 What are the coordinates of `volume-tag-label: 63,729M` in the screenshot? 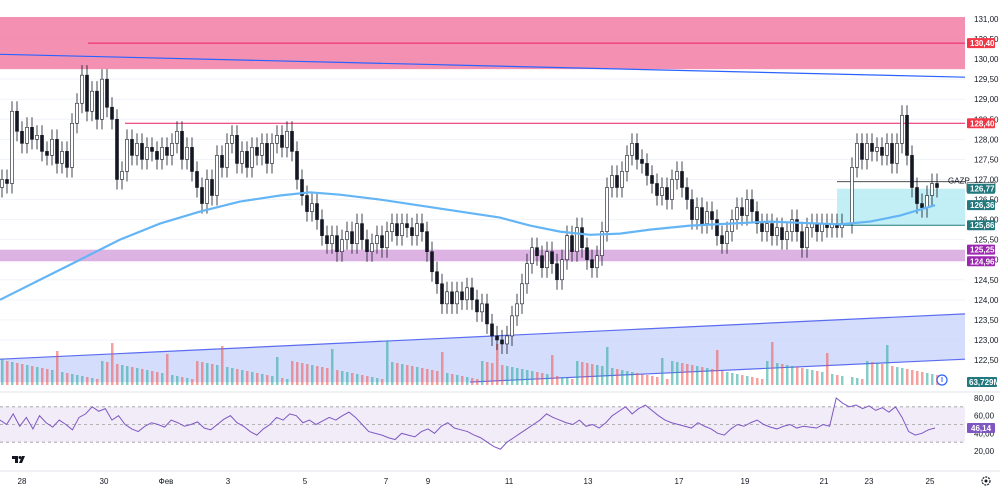 It's located at (984, 382).